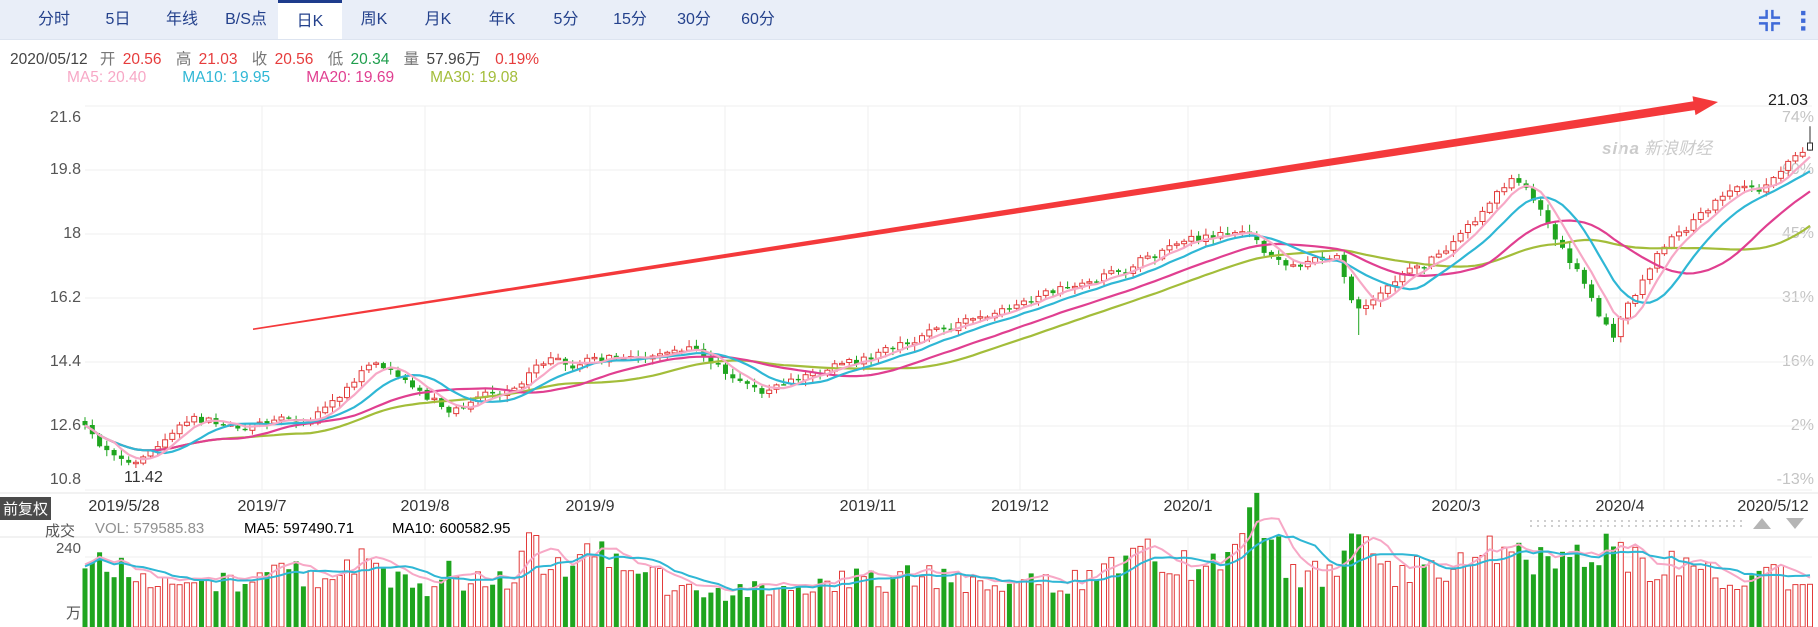 Image resolution: width=1818 pixels, height=627 pixels. I want to click on high-label: 高, so click(183, 59).